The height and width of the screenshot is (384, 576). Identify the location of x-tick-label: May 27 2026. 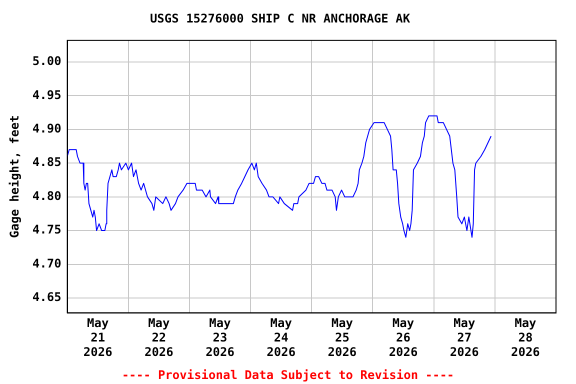
(464, 337).